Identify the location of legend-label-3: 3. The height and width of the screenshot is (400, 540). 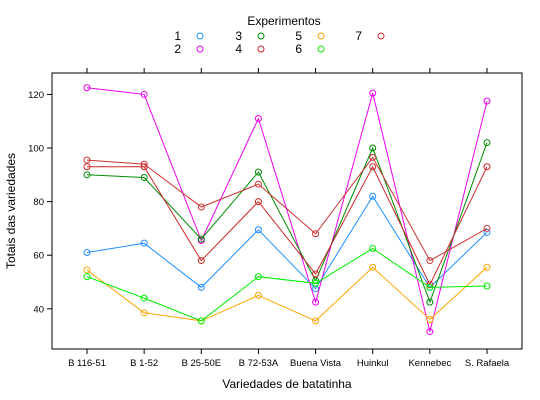
(238, 36).